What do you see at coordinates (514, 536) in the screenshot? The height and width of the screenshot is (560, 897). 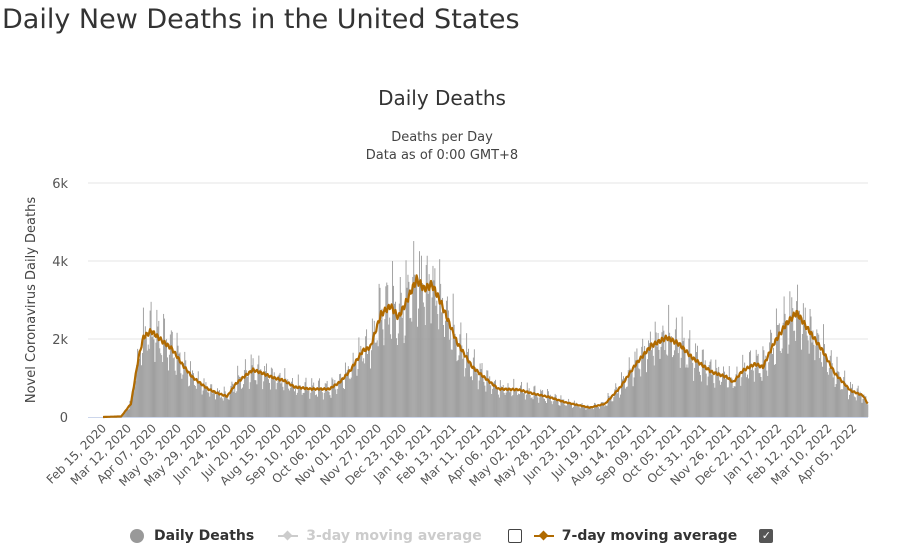 I see `checkbox-3day` at bounding box center [514, 536].